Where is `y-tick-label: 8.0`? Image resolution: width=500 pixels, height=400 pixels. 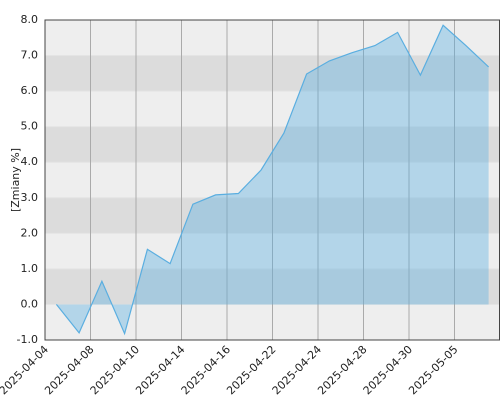
y-tick-label: 8.0 is located at coordinates (30, 19).